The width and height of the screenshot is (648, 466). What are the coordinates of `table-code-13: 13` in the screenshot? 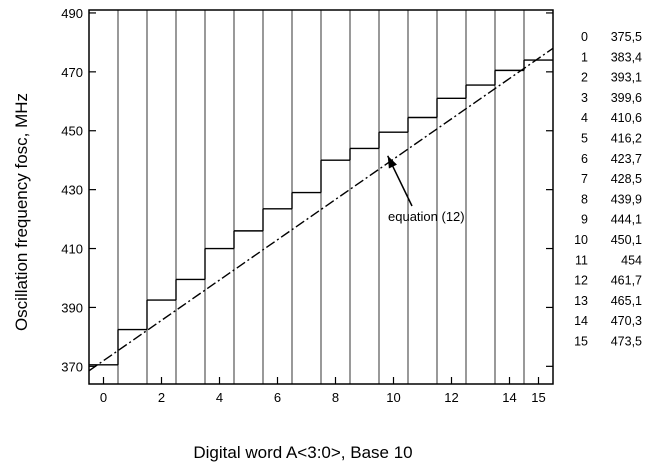 It's located at (581, 301).